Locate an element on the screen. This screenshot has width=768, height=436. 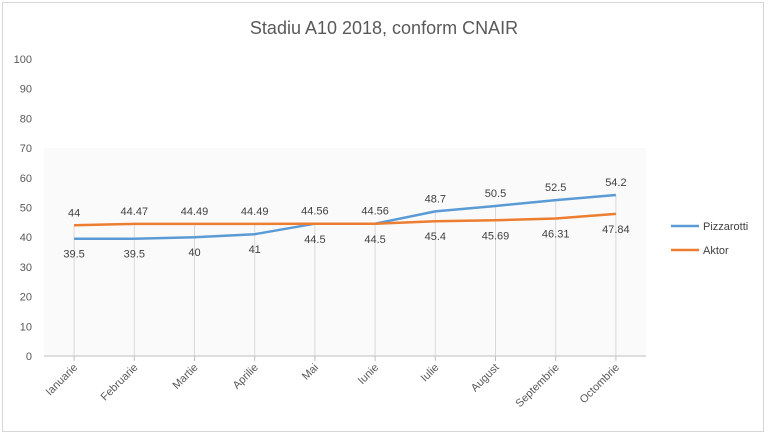
x-tick-label: Septembrie is located at coordinates (538, 386).